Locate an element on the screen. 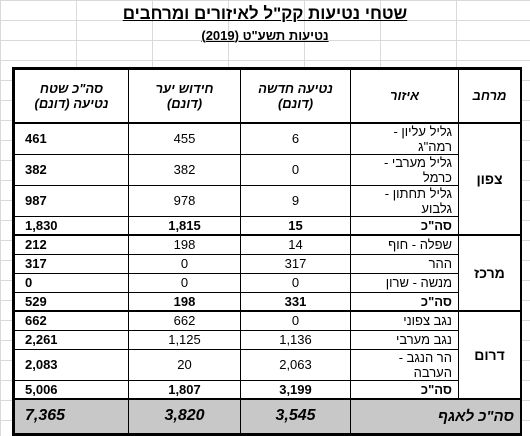 The width and height of the screenshot is (530, 436). page-subtitle: נטיעות תשע"ט (2019) is located at coordinates (265, 35).